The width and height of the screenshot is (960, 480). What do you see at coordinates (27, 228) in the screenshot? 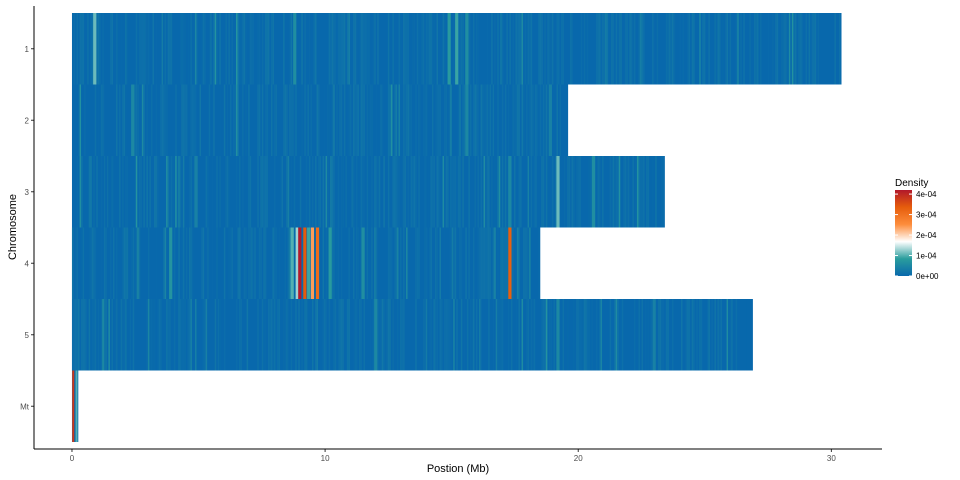
I see `y-axis-ticks: 1 2 3 4 5 Mt` at bounding box center [27, 228].